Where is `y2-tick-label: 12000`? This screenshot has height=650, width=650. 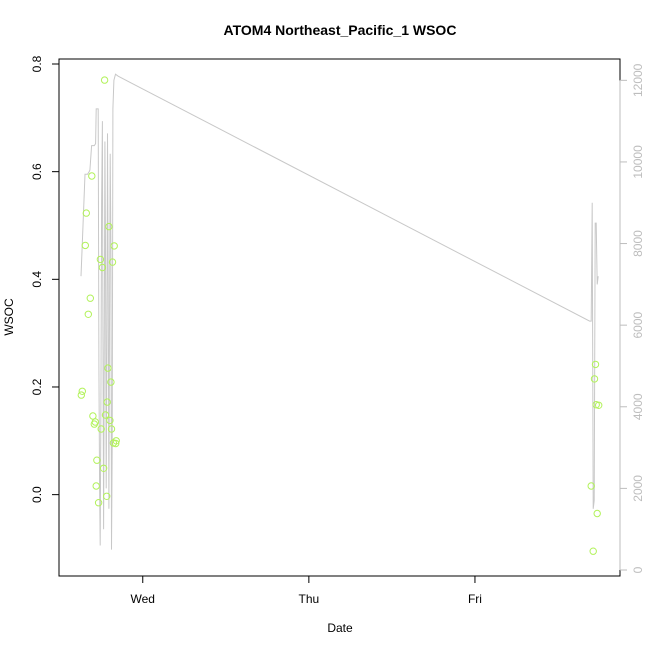 y2-tick-label: 12000 is located at coordinates (638, 80).